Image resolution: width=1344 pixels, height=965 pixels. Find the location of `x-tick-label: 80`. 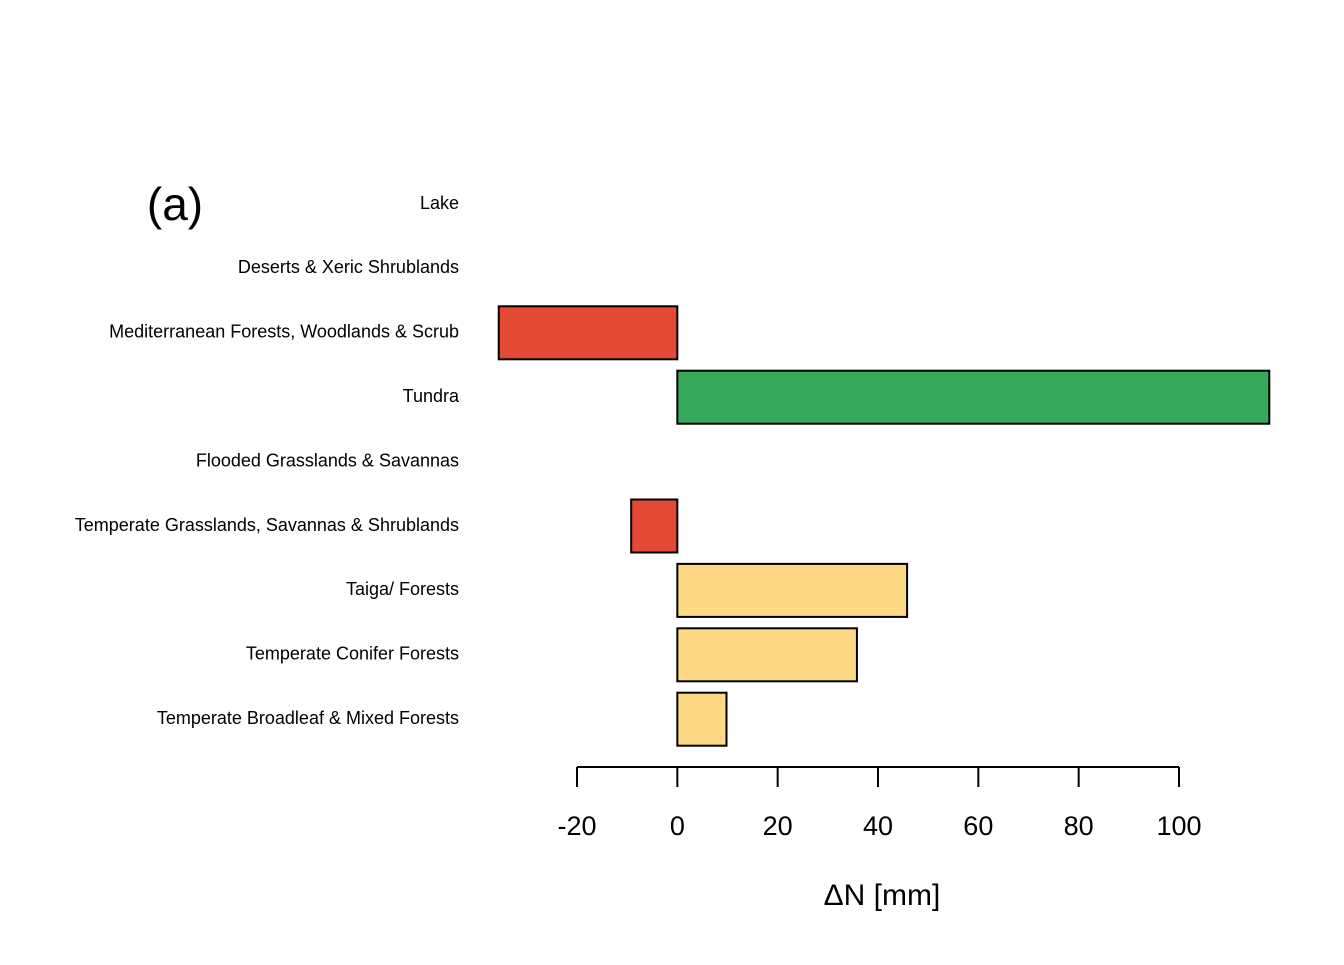

x-tick-label: 80 is located at coordinates (1079, 826).